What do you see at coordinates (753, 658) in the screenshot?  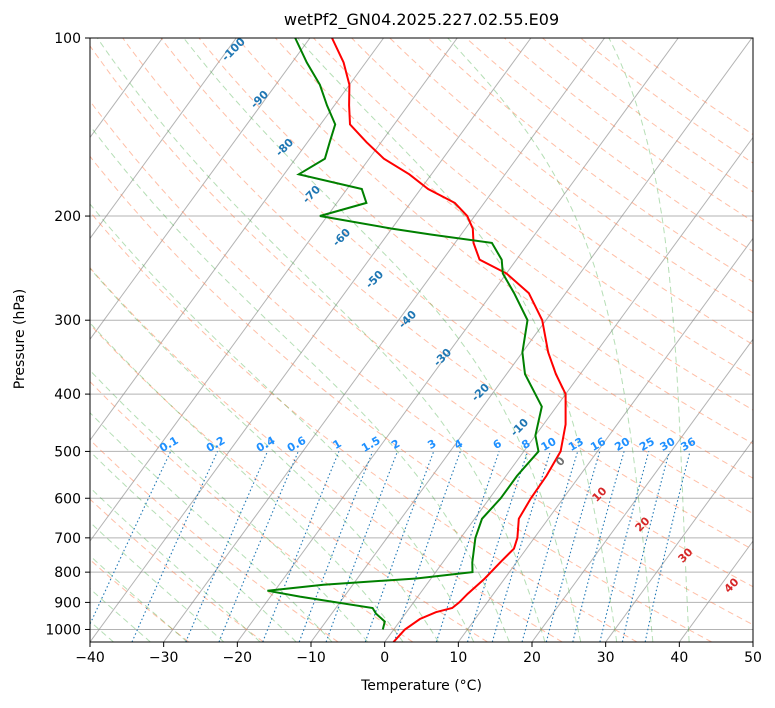 I see `x-tick-label: 50` at bounding box center [753, 658].